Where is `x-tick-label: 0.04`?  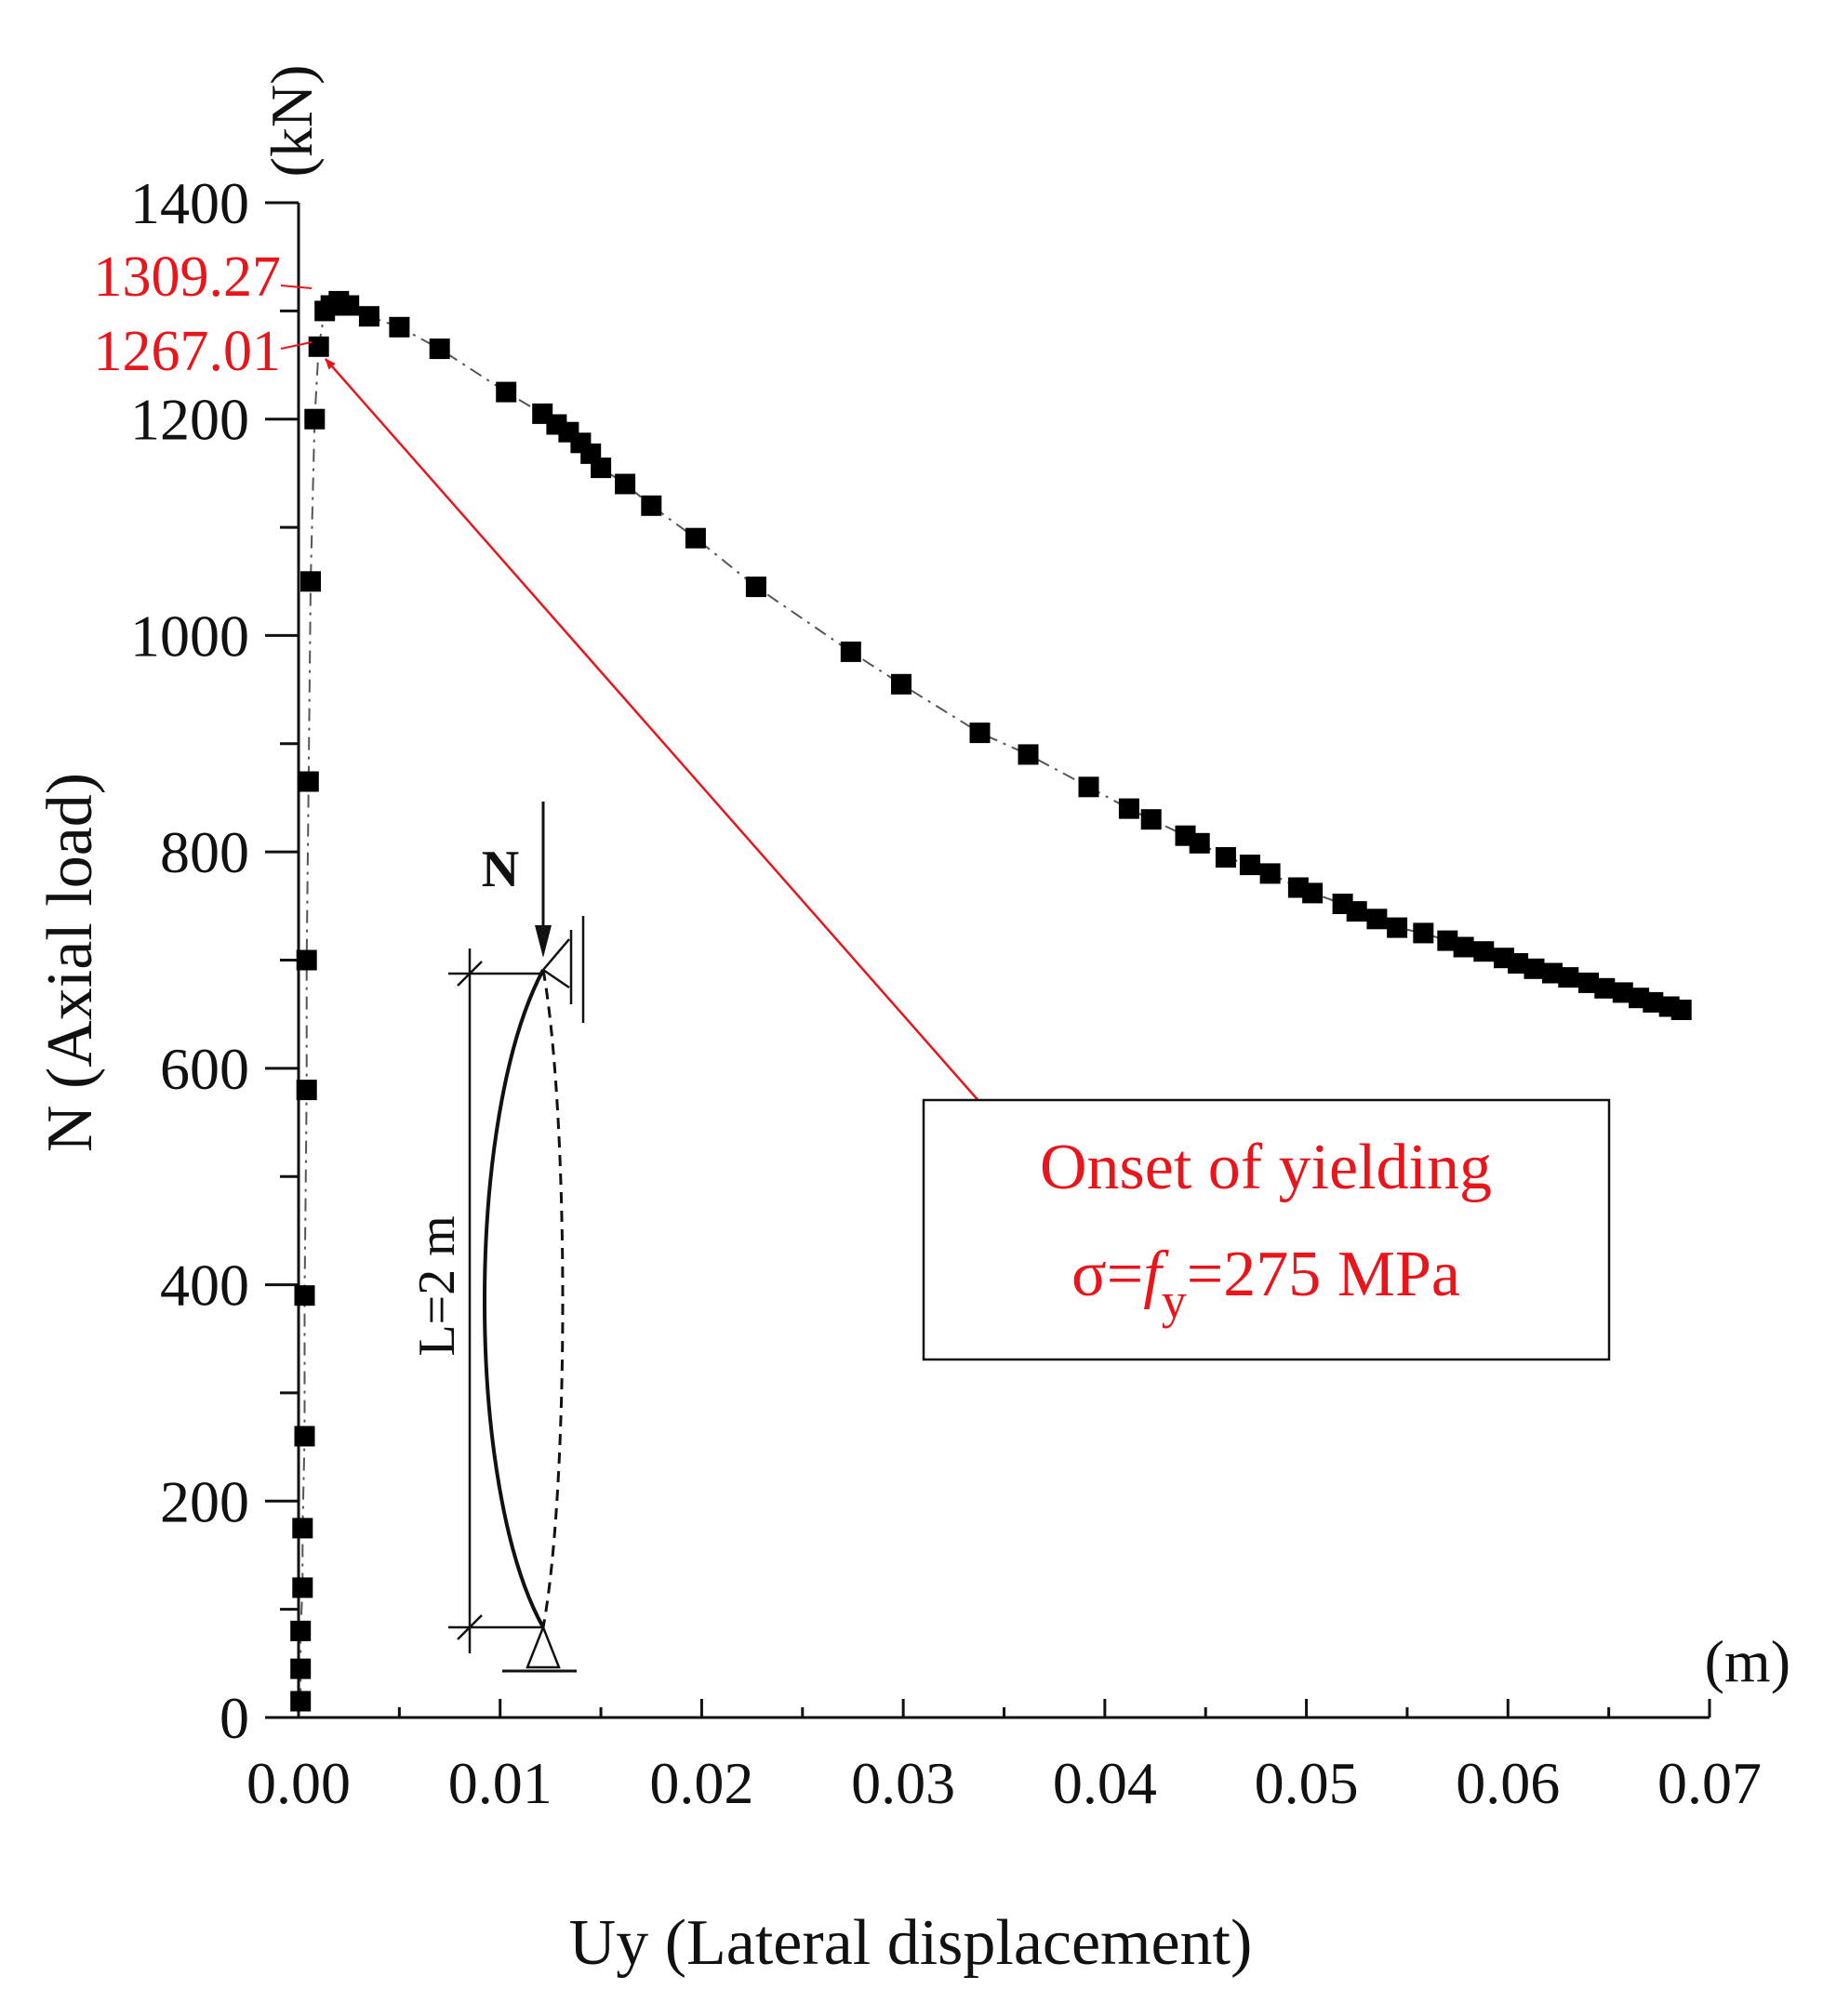 x-tick-label: 0.04 is located at coordinates (1105, 1783).